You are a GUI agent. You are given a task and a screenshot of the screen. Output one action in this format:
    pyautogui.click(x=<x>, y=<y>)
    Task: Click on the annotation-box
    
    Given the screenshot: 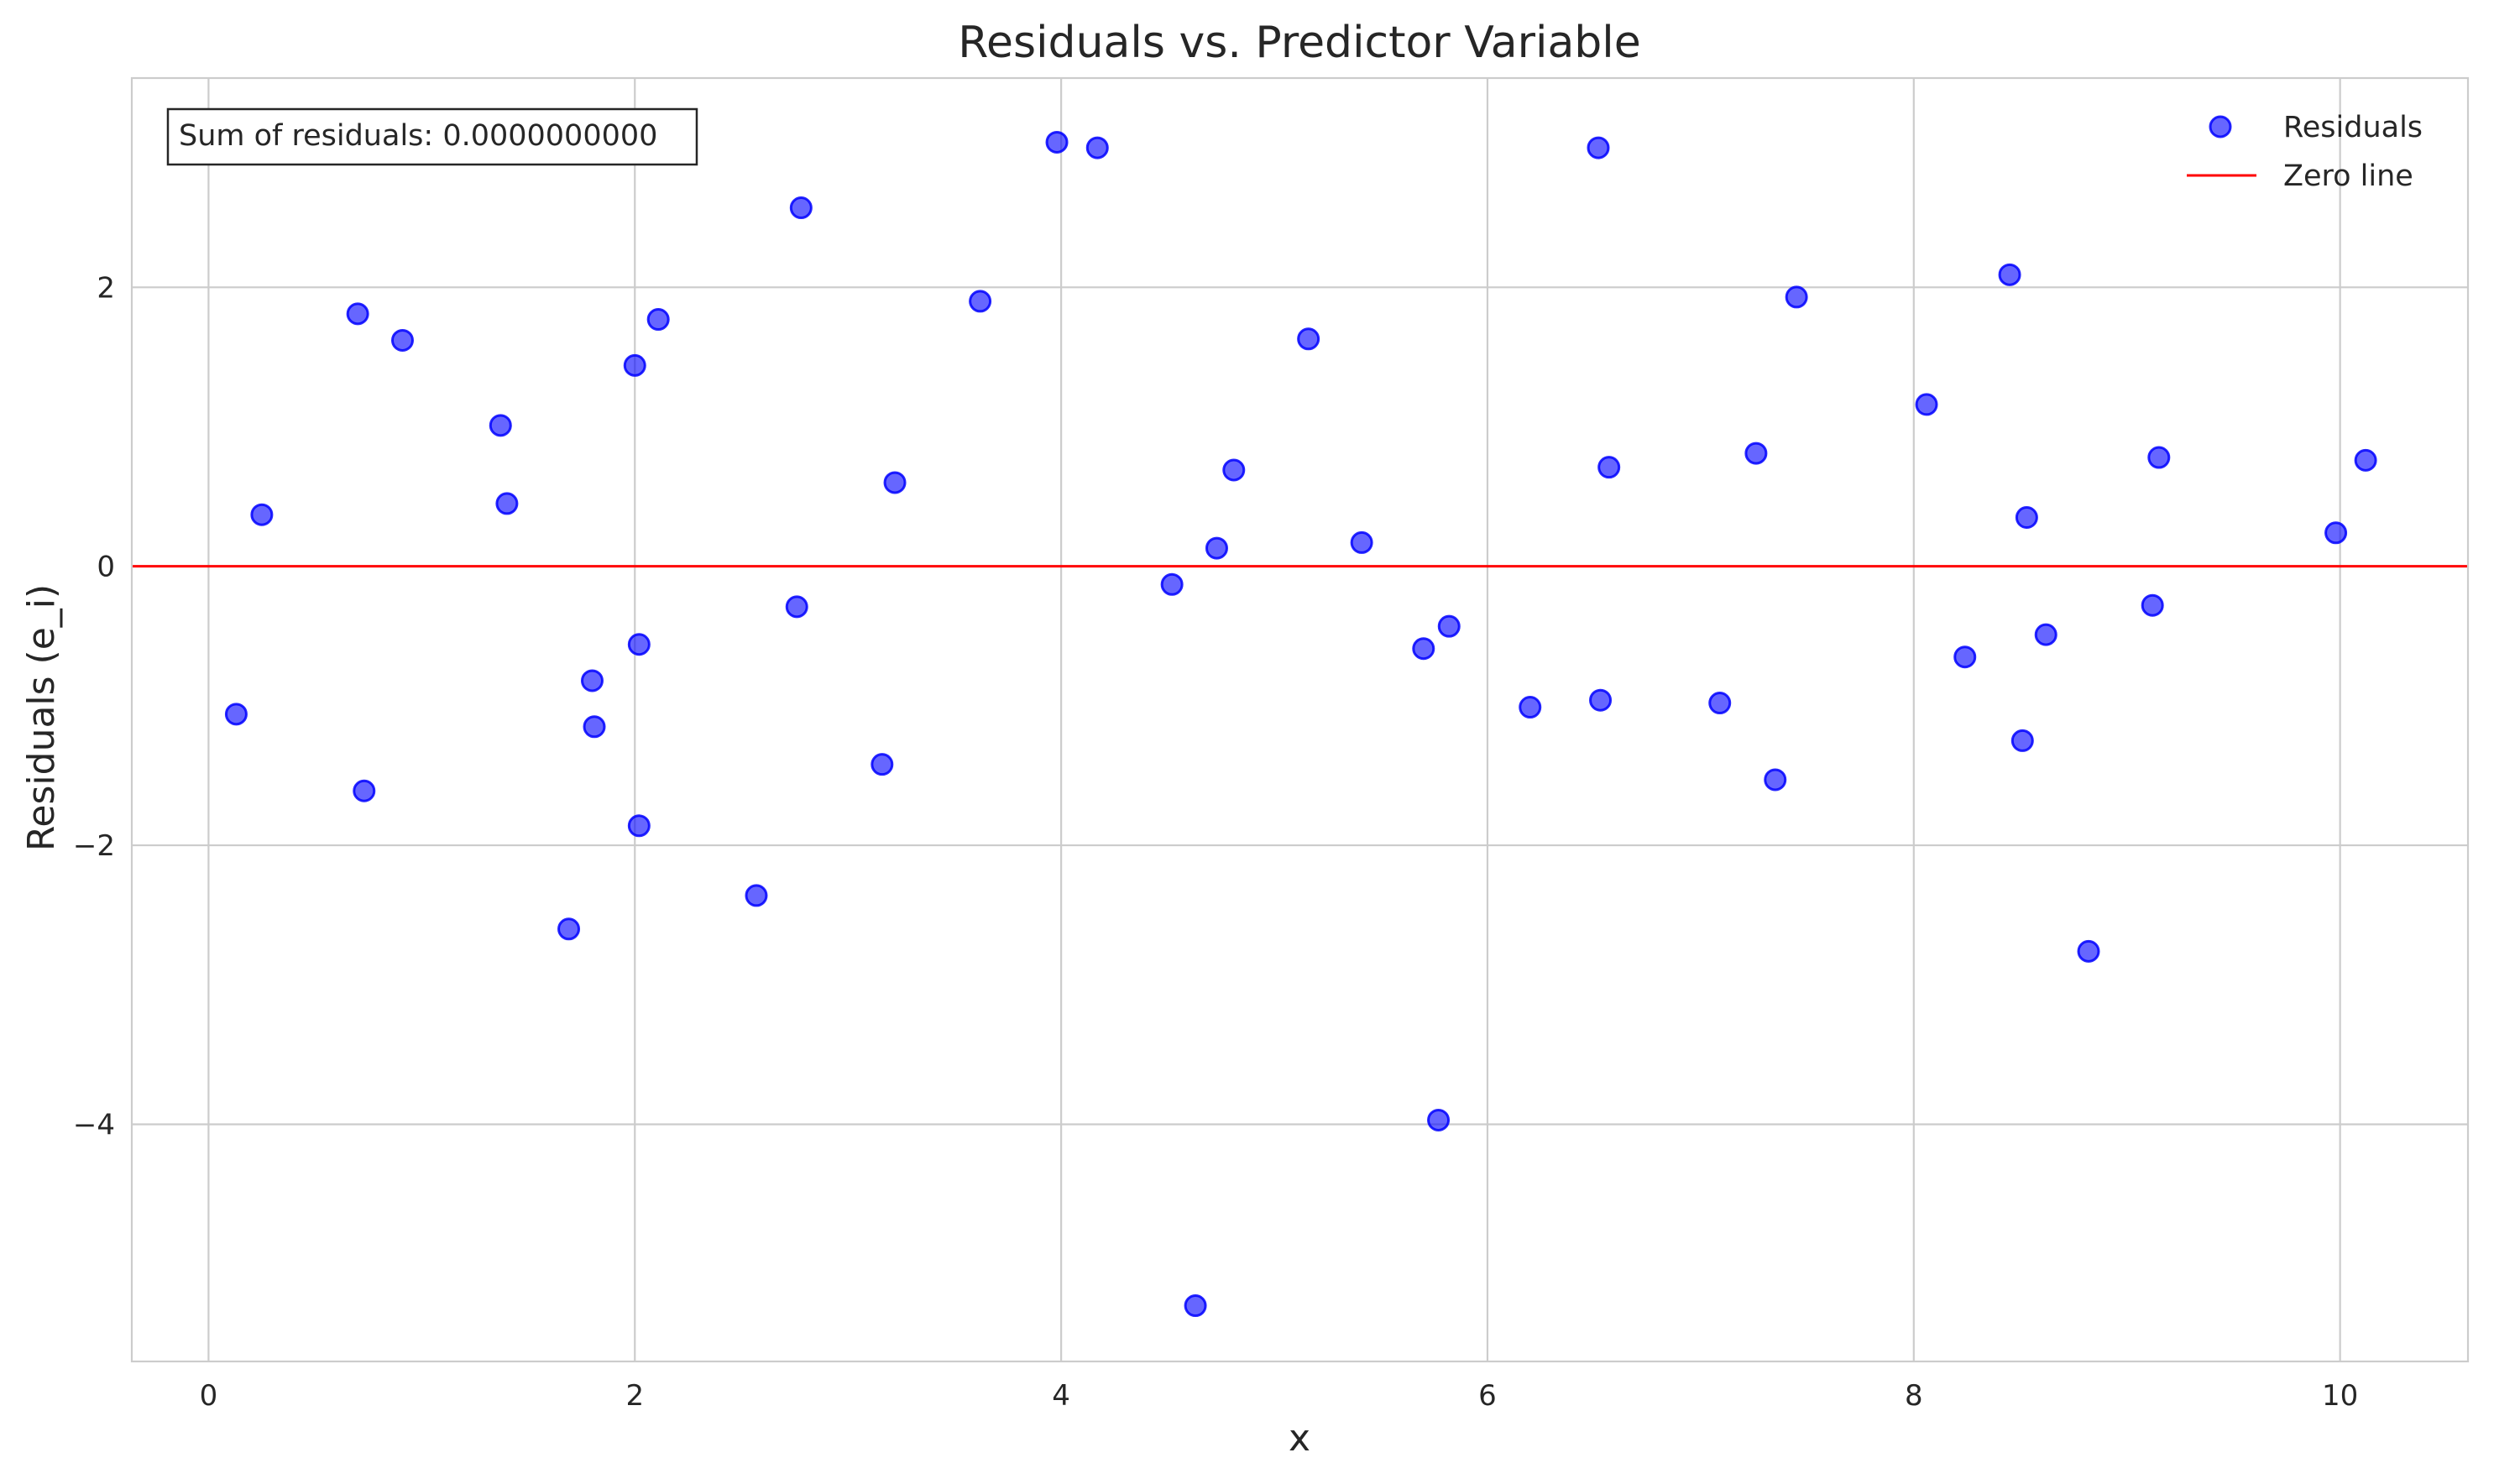 What is the action you would take?
    pyautogui.click(x=432, y=136)
    